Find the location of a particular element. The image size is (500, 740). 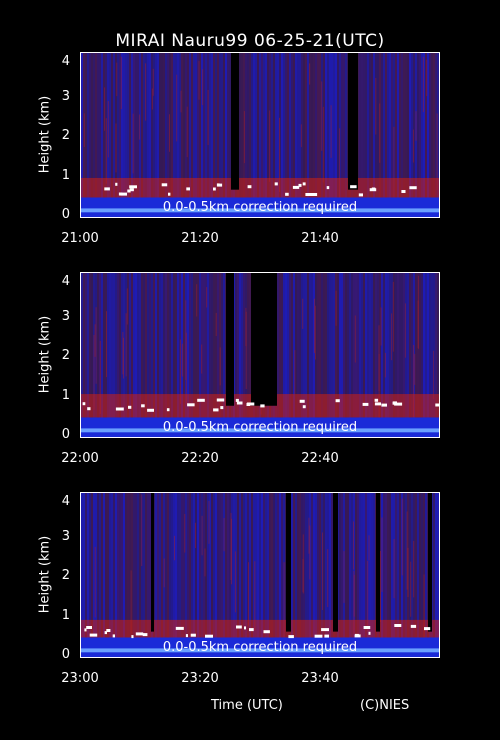

x-tick: 23:20 is located at coordinates (200, 678).